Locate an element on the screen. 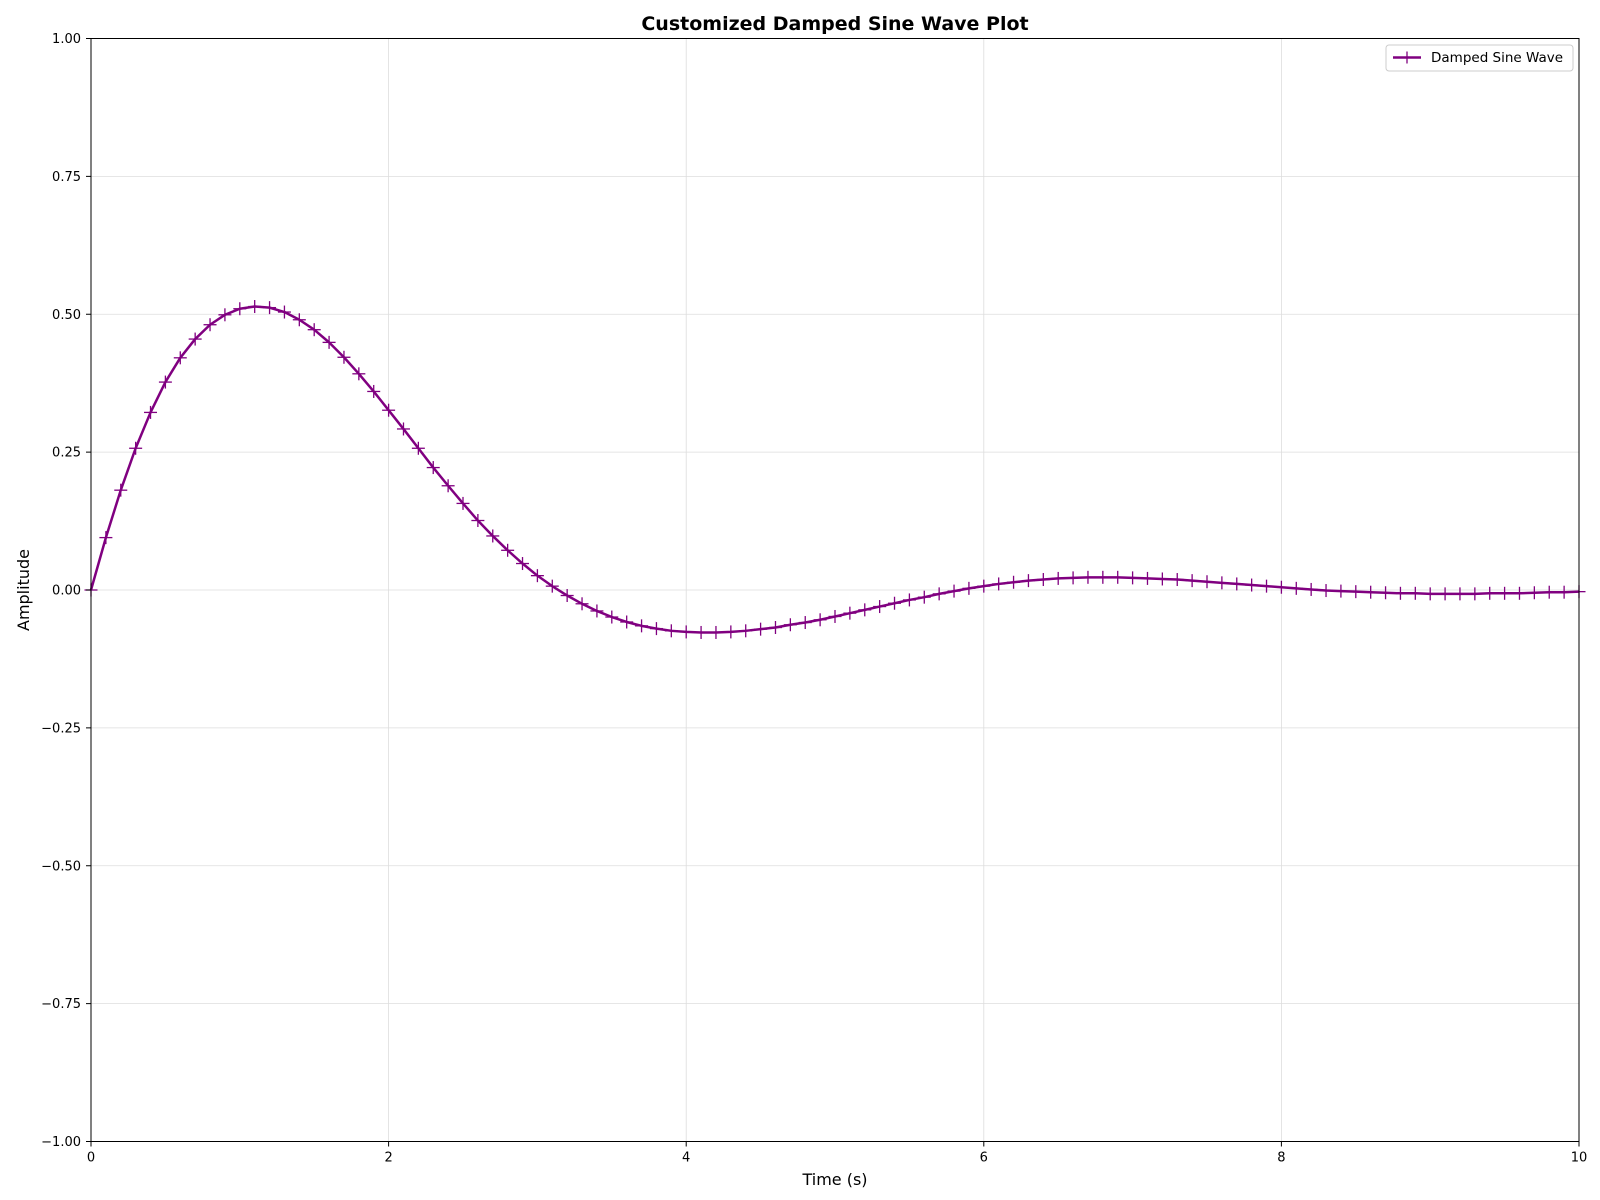 The height and width of the screenshot is (1200, 1600). y-tick-label: 0.25 is located at coordinates (66, 453).